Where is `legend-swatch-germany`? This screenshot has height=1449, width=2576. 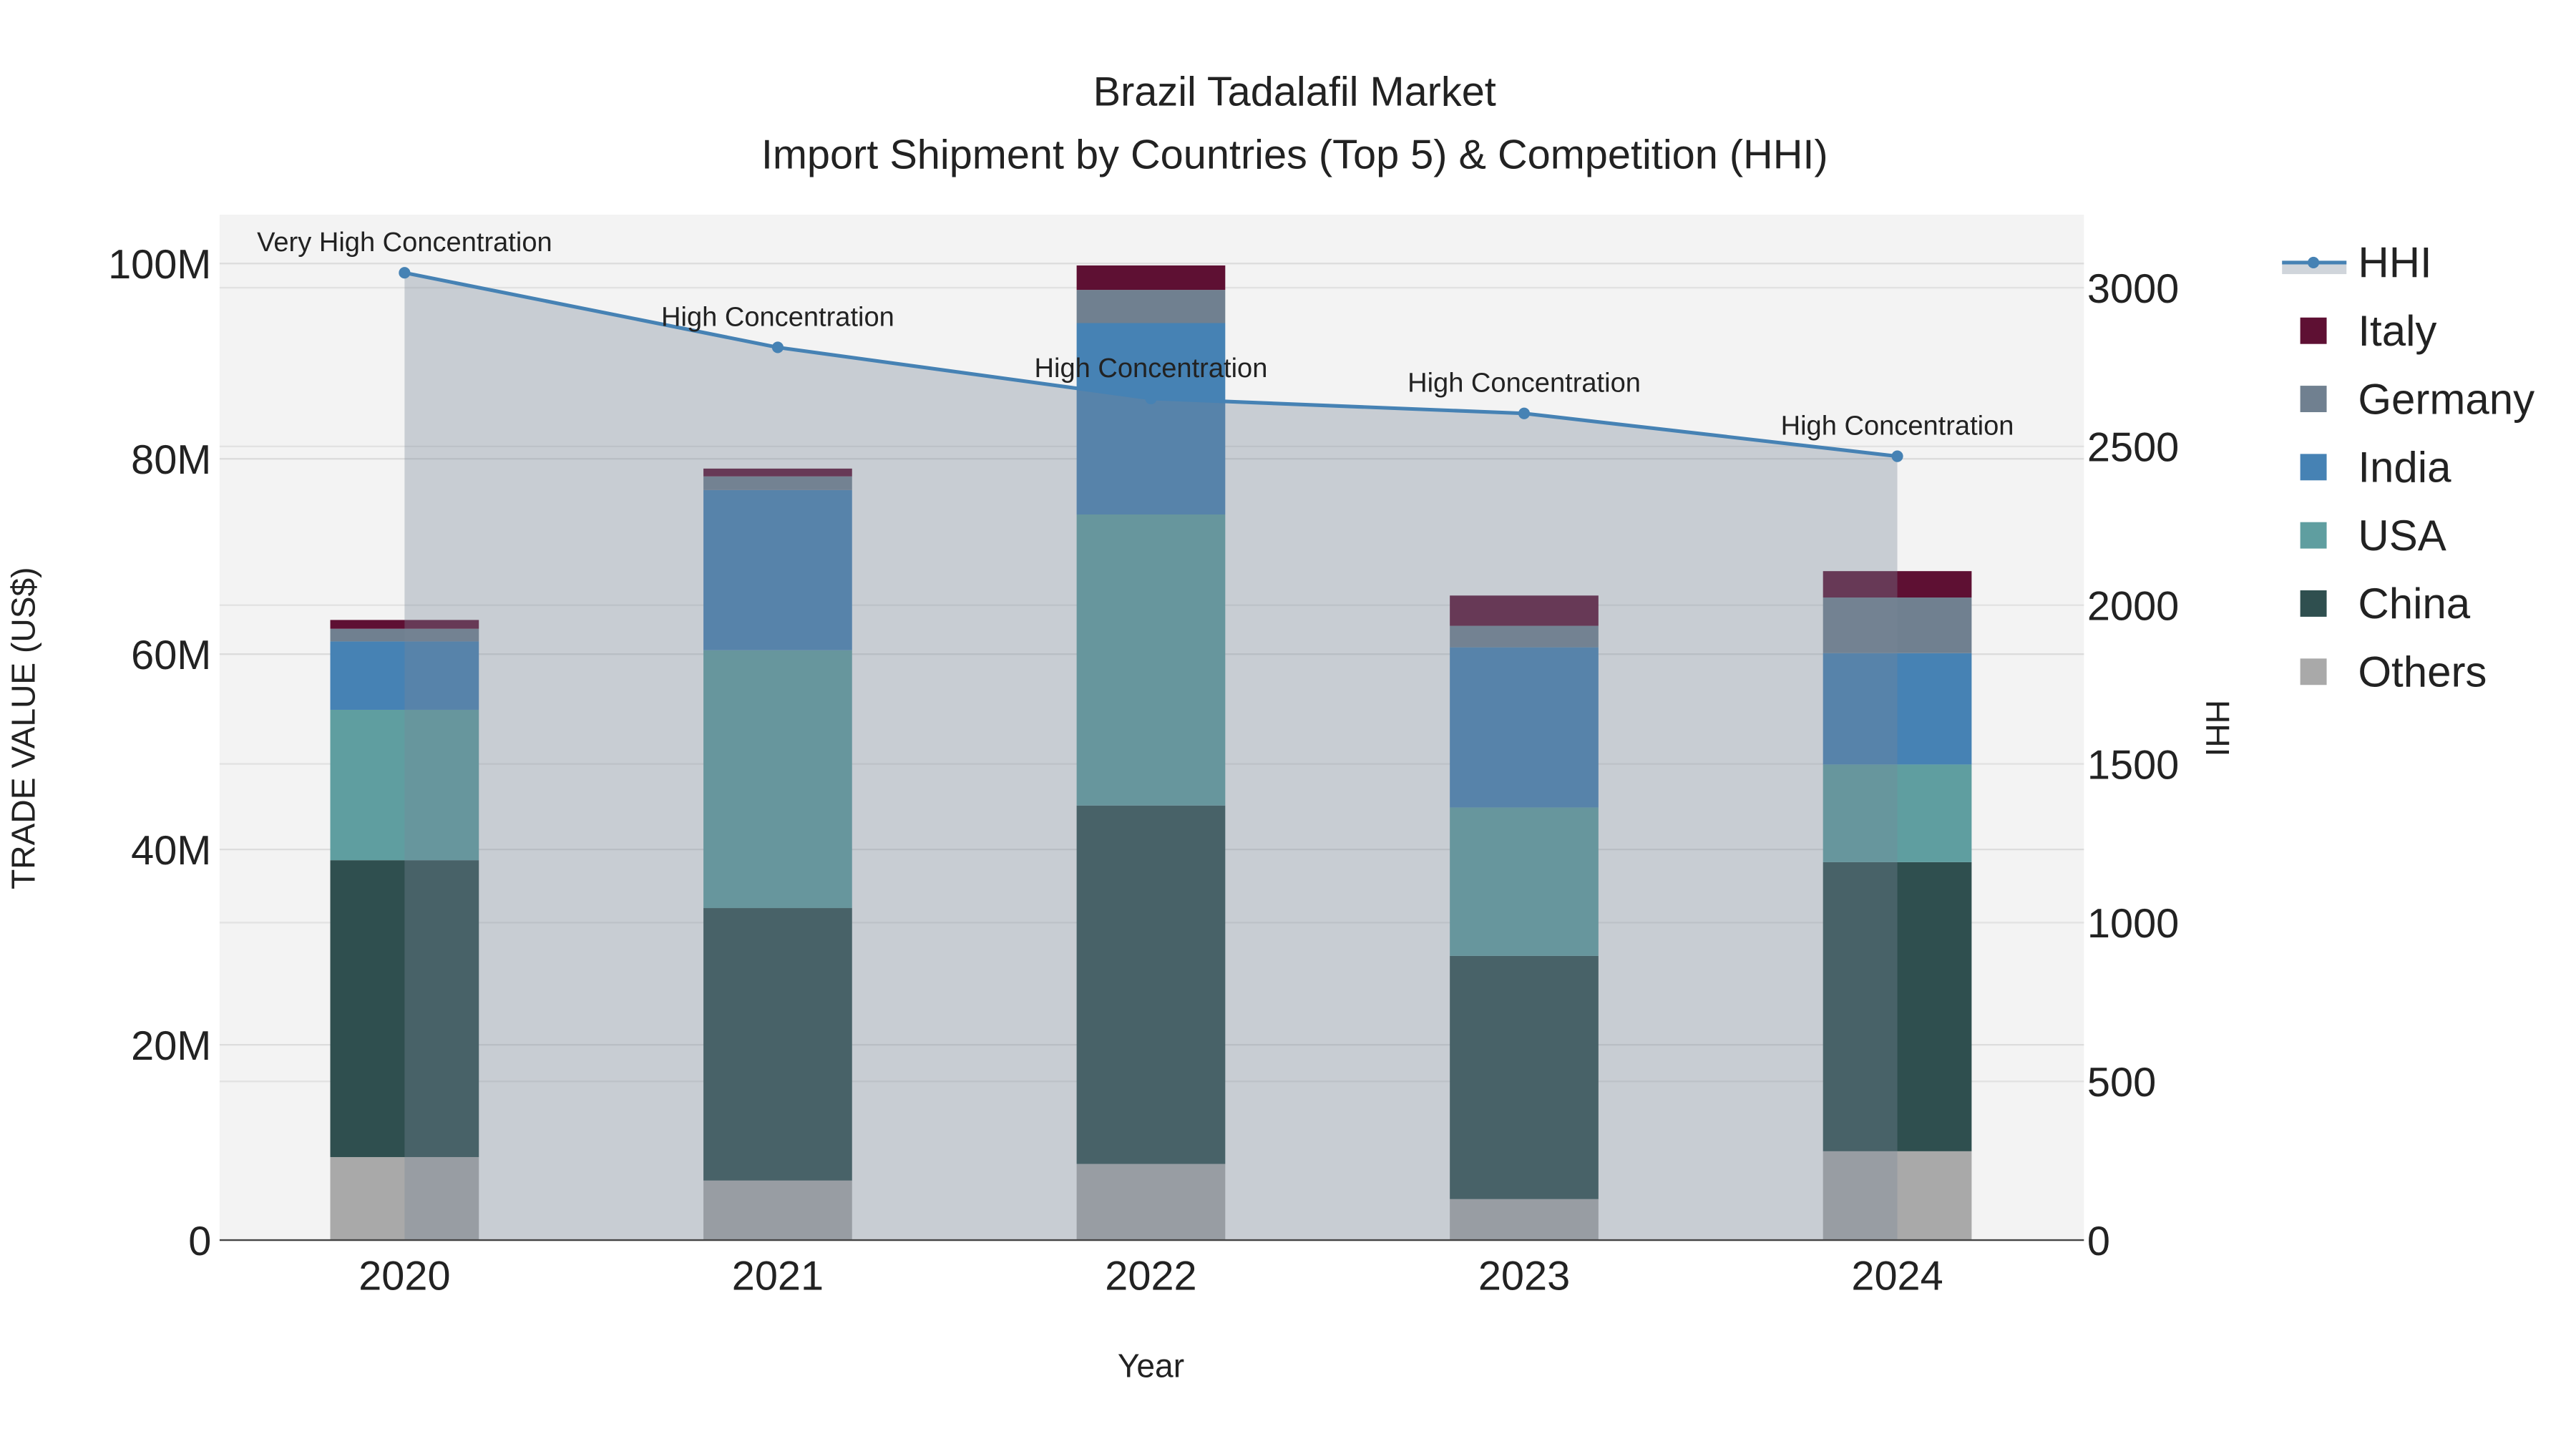
legend-swatch-germany is located at coordinates (2313, 399).